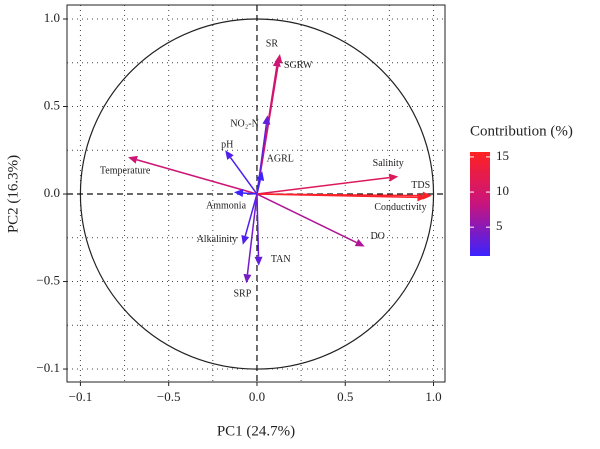  I want to click on x-tick-label: −0.1, so click(81, 396).